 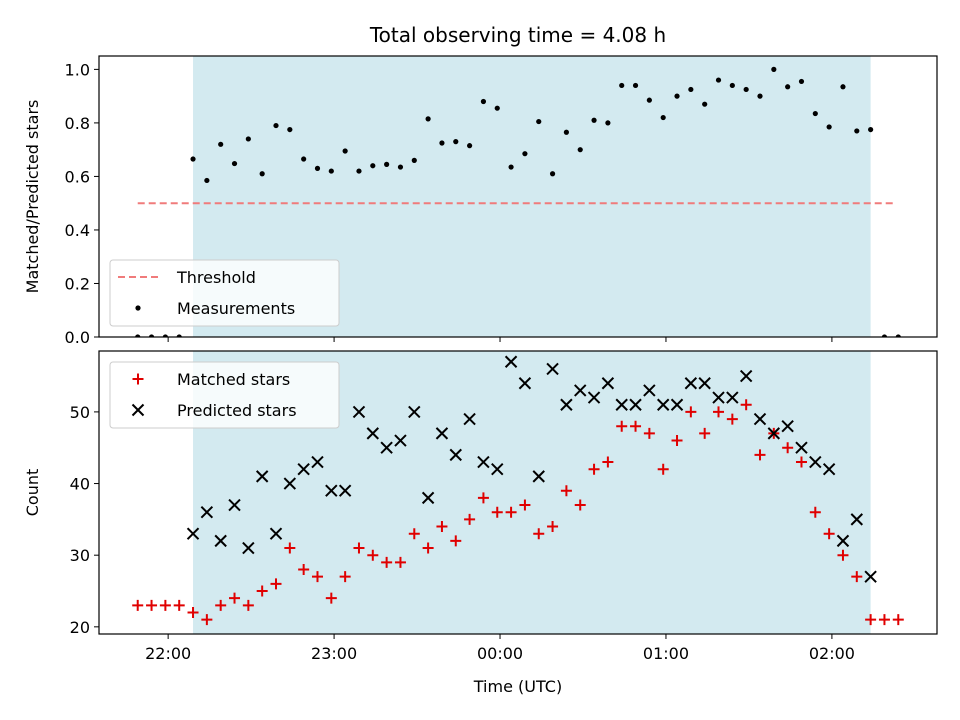 I want to click on legend-entry: Predicted stars, so click(x=237, y=410).